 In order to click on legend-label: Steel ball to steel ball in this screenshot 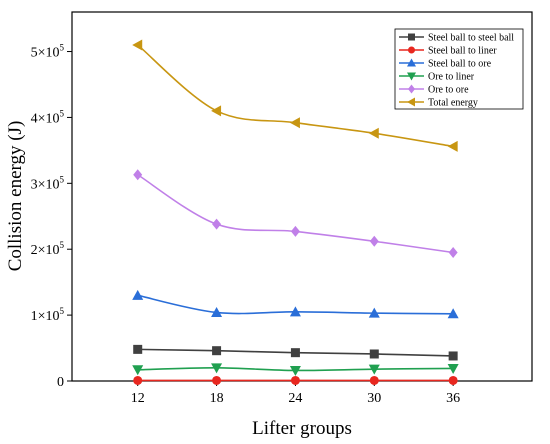, I will do `click(471, 38)`.